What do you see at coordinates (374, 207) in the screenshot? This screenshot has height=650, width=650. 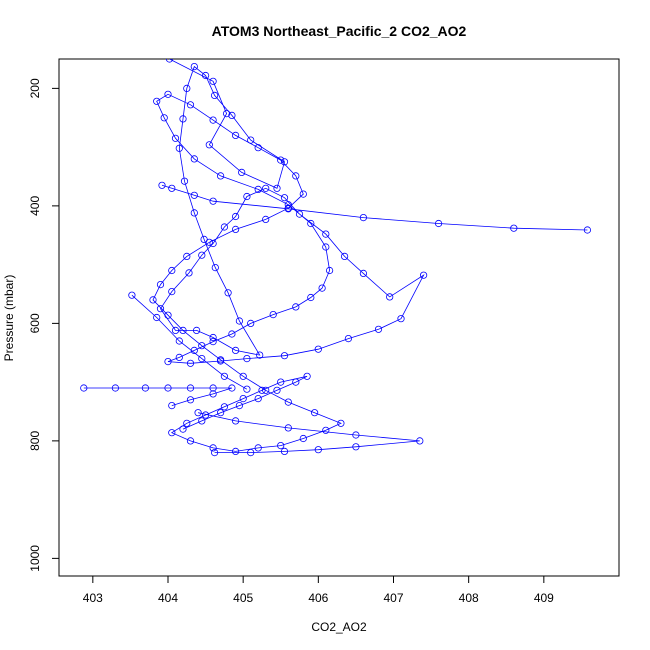 I see `series-line` at bounding box center [374, 207].